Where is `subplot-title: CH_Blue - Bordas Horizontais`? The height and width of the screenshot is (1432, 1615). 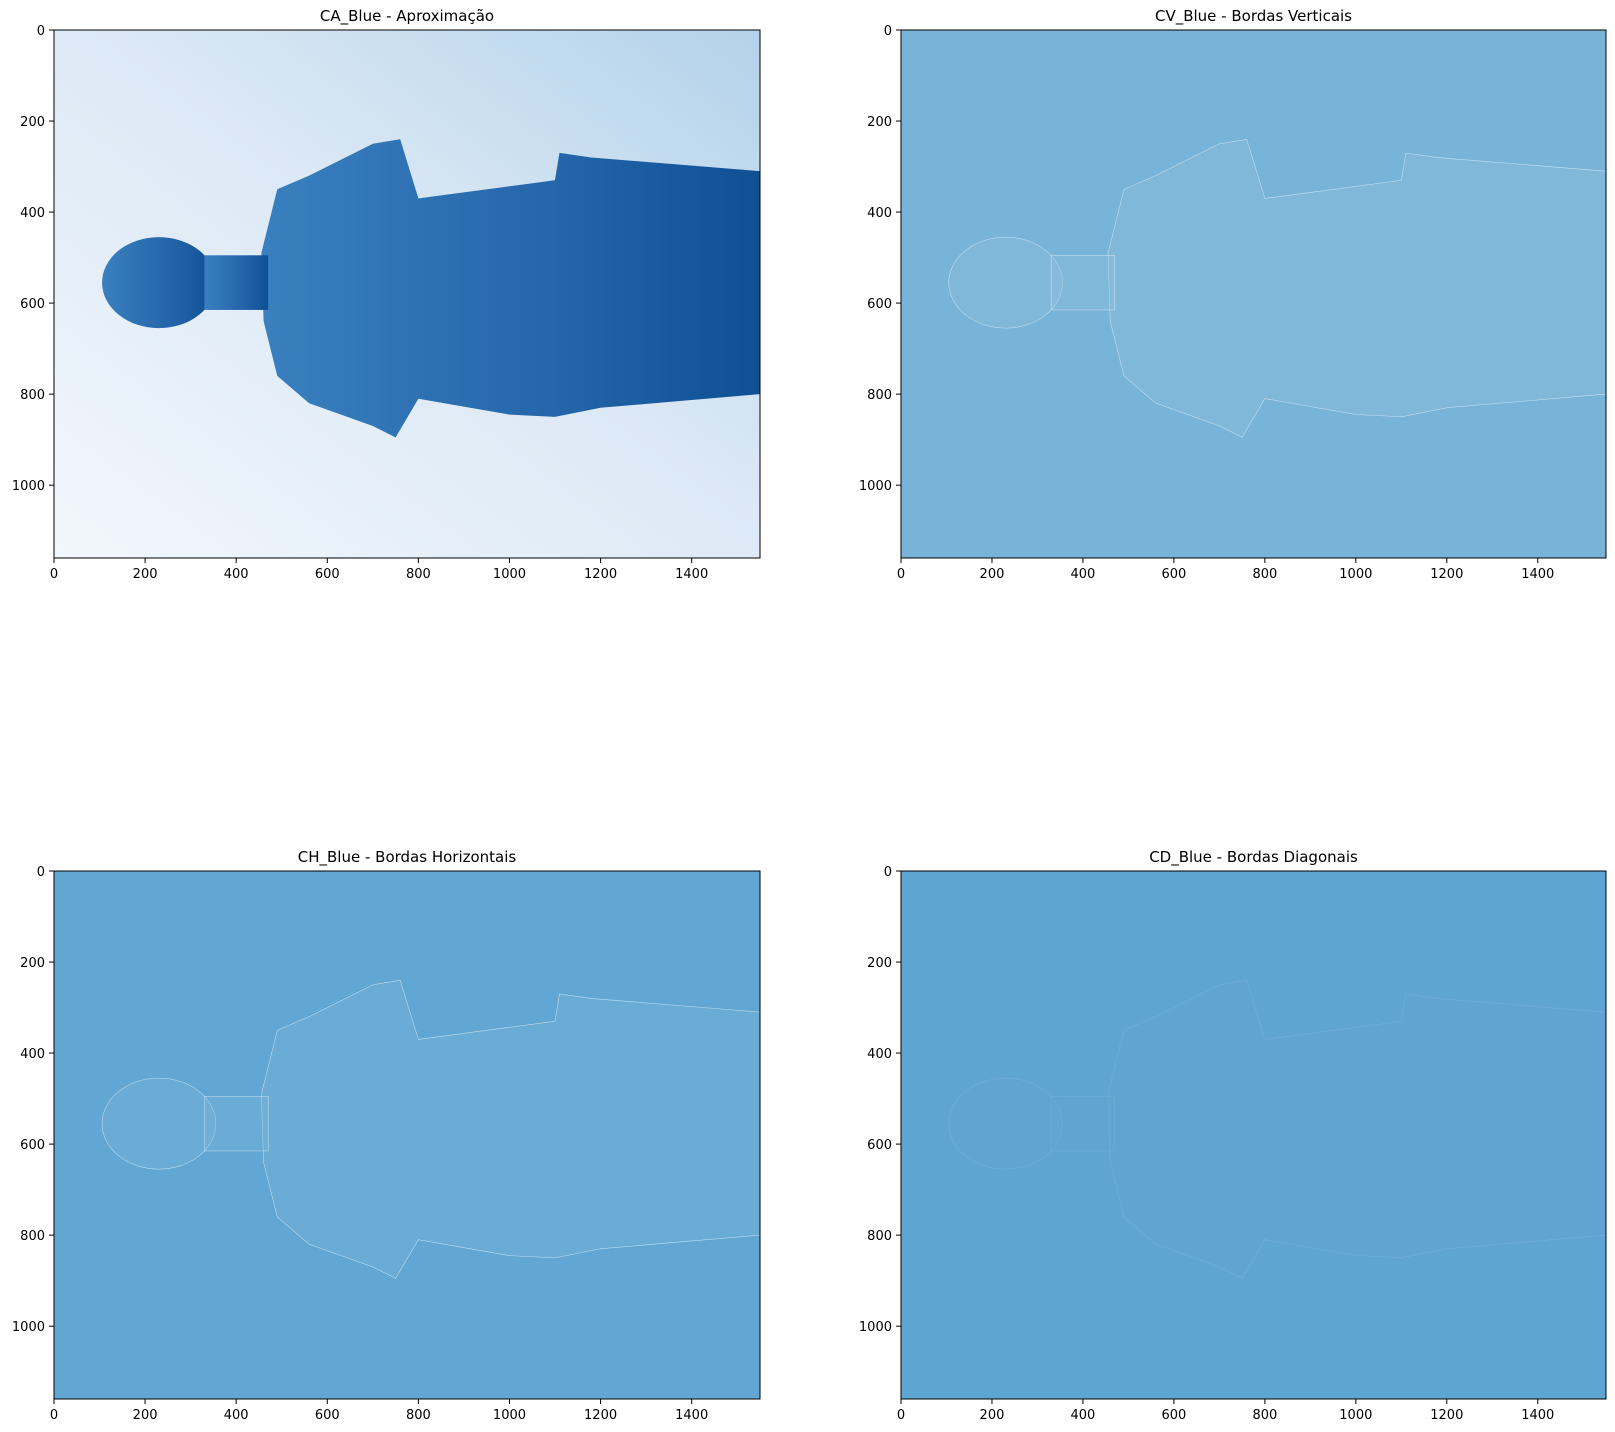 subplot-title: CH_Blue - Bordas Horizontais is located at coordinates (407, 857).